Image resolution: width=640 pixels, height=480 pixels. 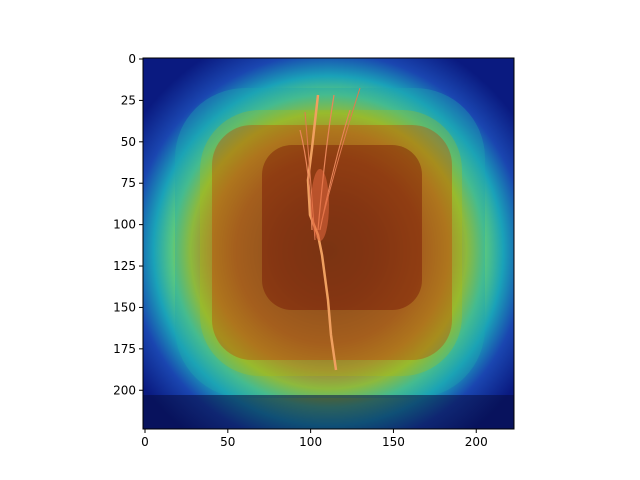 I want to click on y-tick-label: 75, so click(x=128, y=183).